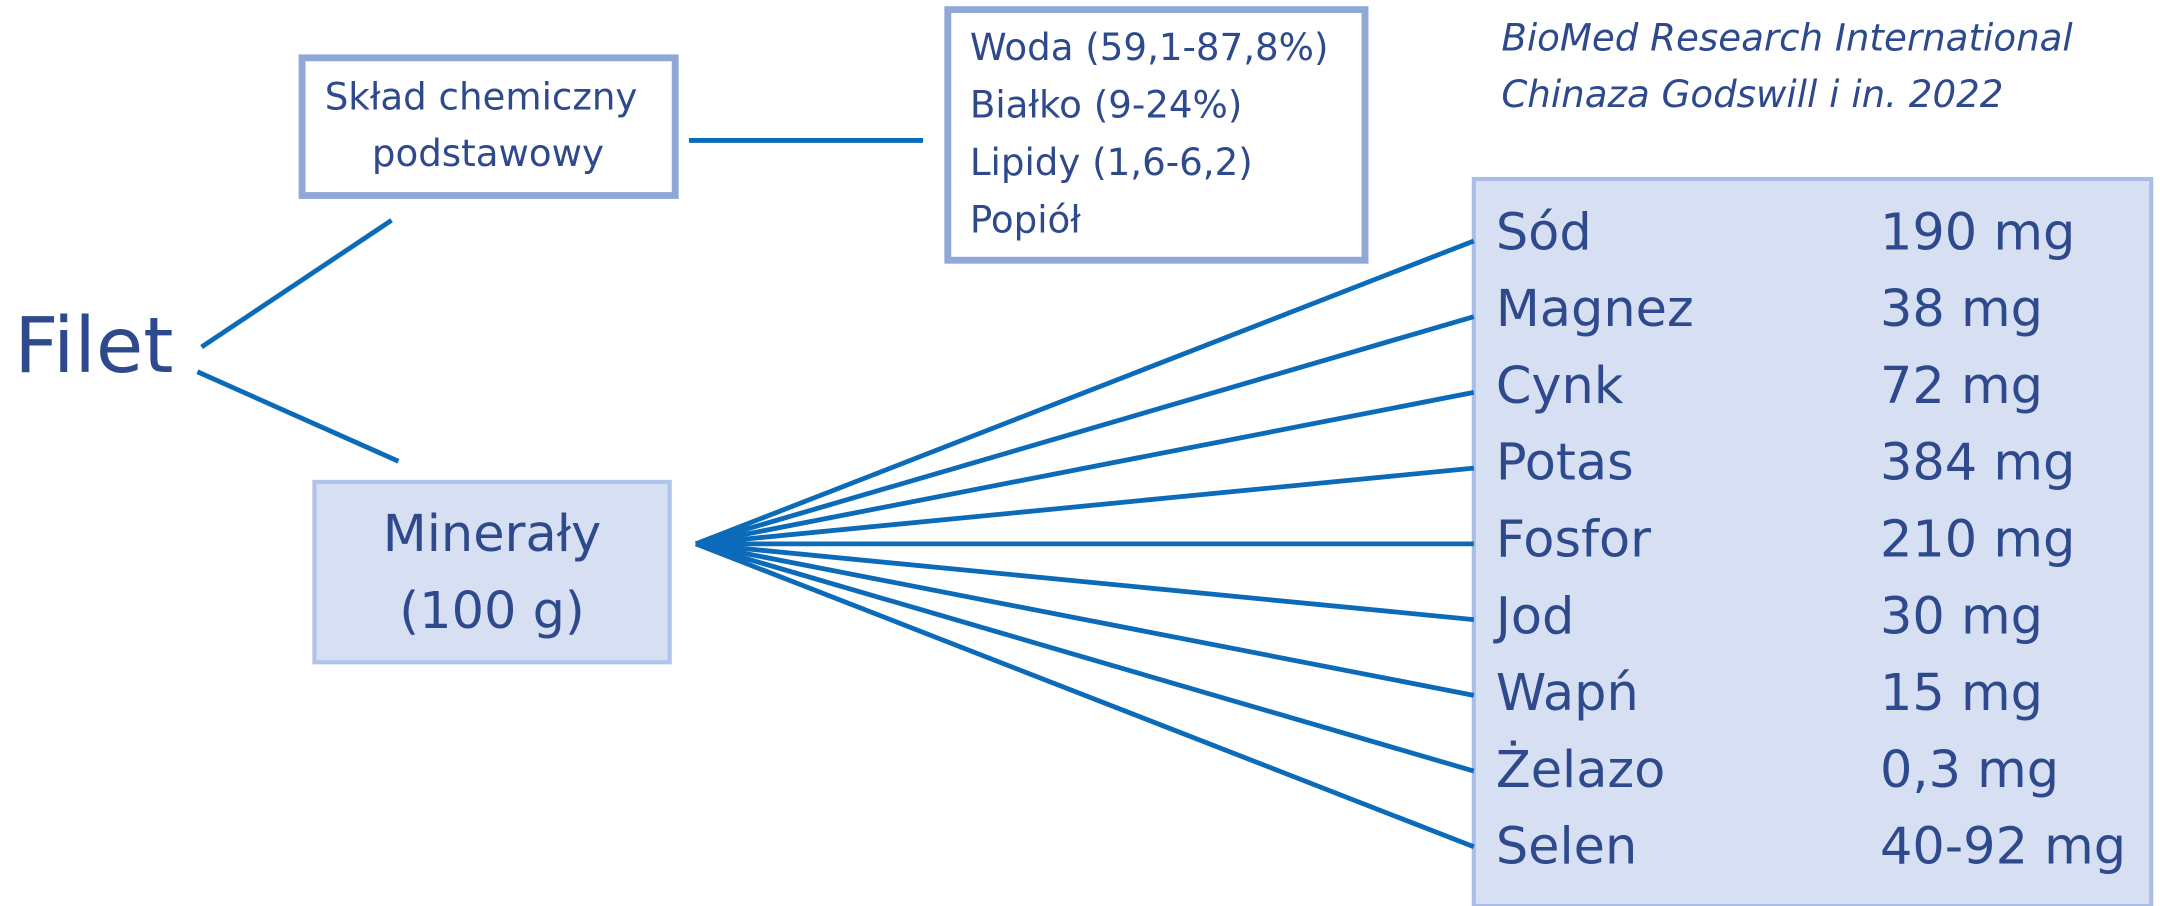 The image size is (2160, 906). I want to click on composition-items-box, so click(1156, 135).